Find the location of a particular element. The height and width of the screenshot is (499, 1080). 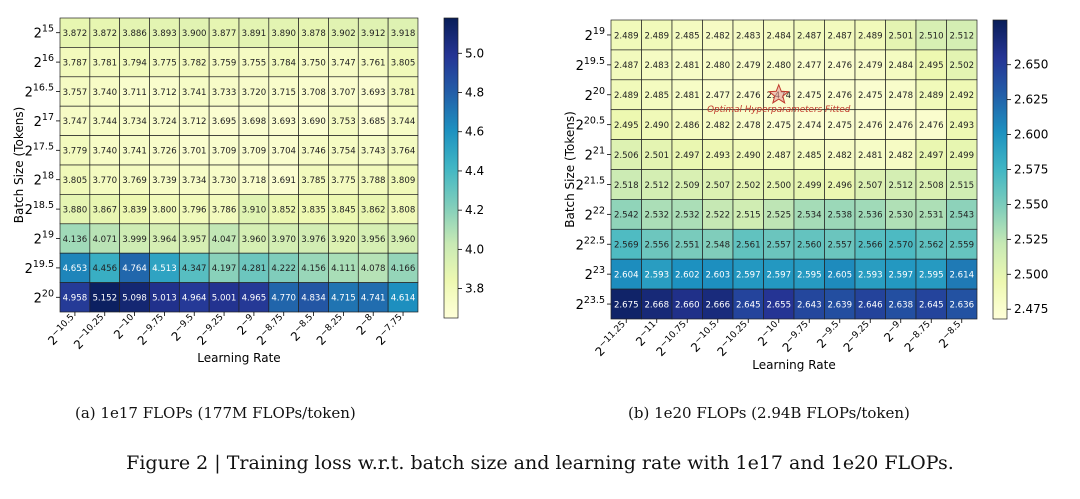

cell-value-label: 4.834 is located at coordinates (313, 299).